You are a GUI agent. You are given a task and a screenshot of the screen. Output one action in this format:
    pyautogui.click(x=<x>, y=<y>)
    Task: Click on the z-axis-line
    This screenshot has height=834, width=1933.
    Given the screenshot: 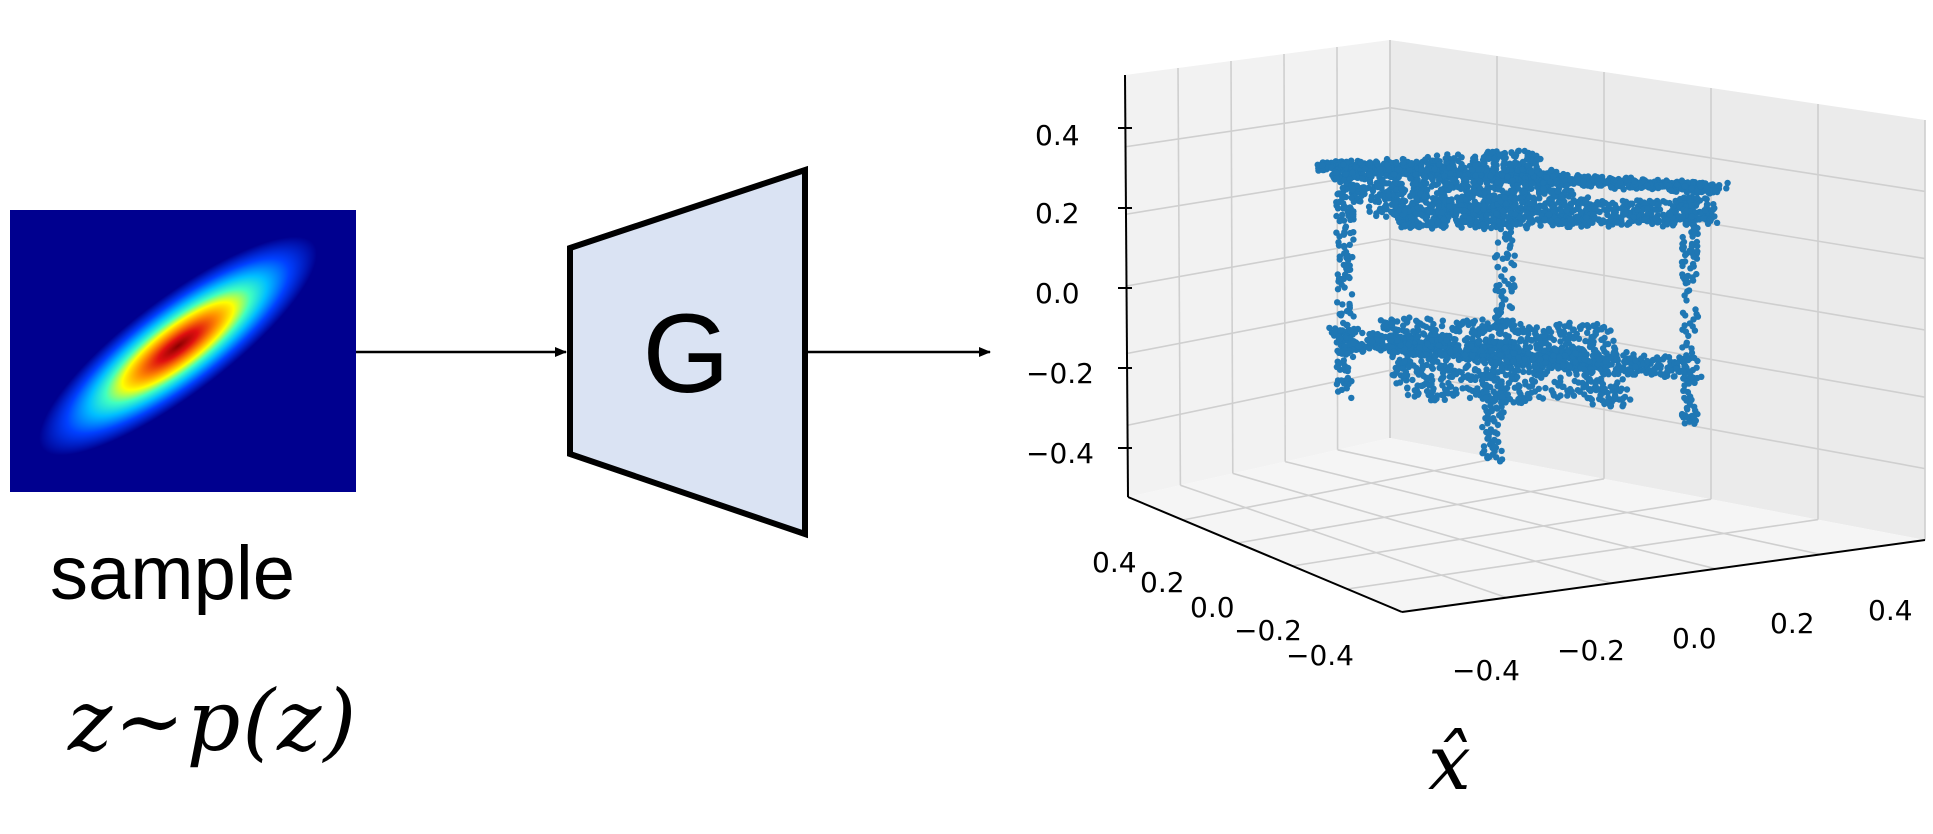 What is the action you would take?
    pyautogui.click(x=1126, y=286)
    